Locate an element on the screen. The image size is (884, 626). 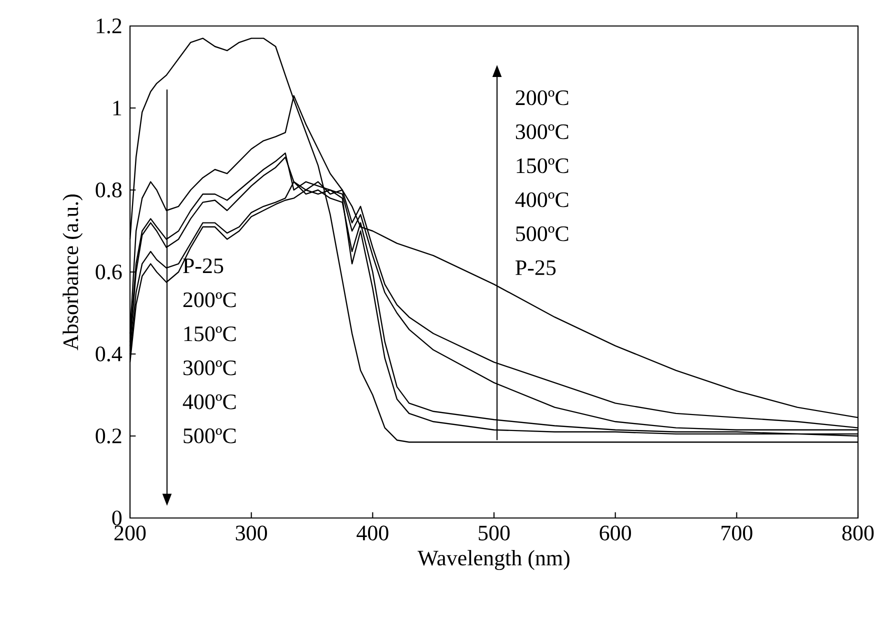
x-tick-label: 500 is located at coordinates (494, 533).